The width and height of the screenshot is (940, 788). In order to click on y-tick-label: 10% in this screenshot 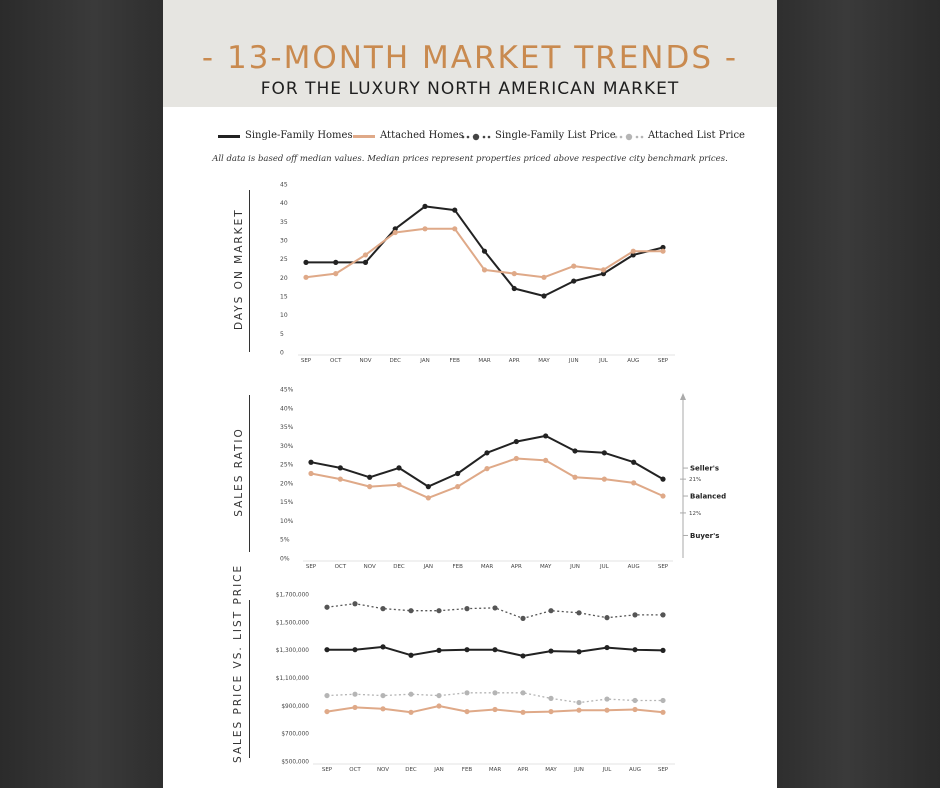, I will do `click(287, 521)`.